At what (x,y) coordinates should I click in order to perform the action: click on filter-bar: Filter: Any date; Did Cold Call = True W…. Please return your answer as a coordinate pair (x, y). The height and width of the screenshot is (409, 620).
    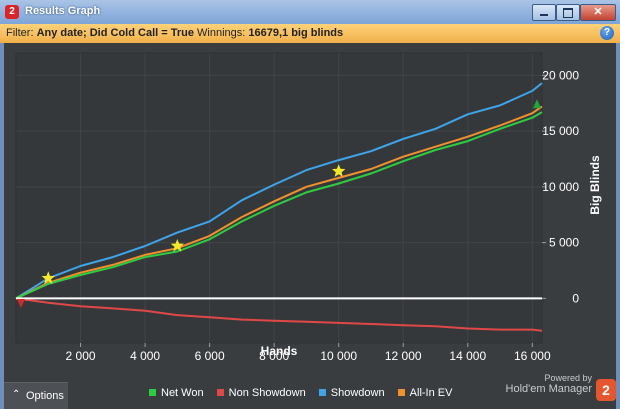
    Looking at the image, I should click on (310, 34).